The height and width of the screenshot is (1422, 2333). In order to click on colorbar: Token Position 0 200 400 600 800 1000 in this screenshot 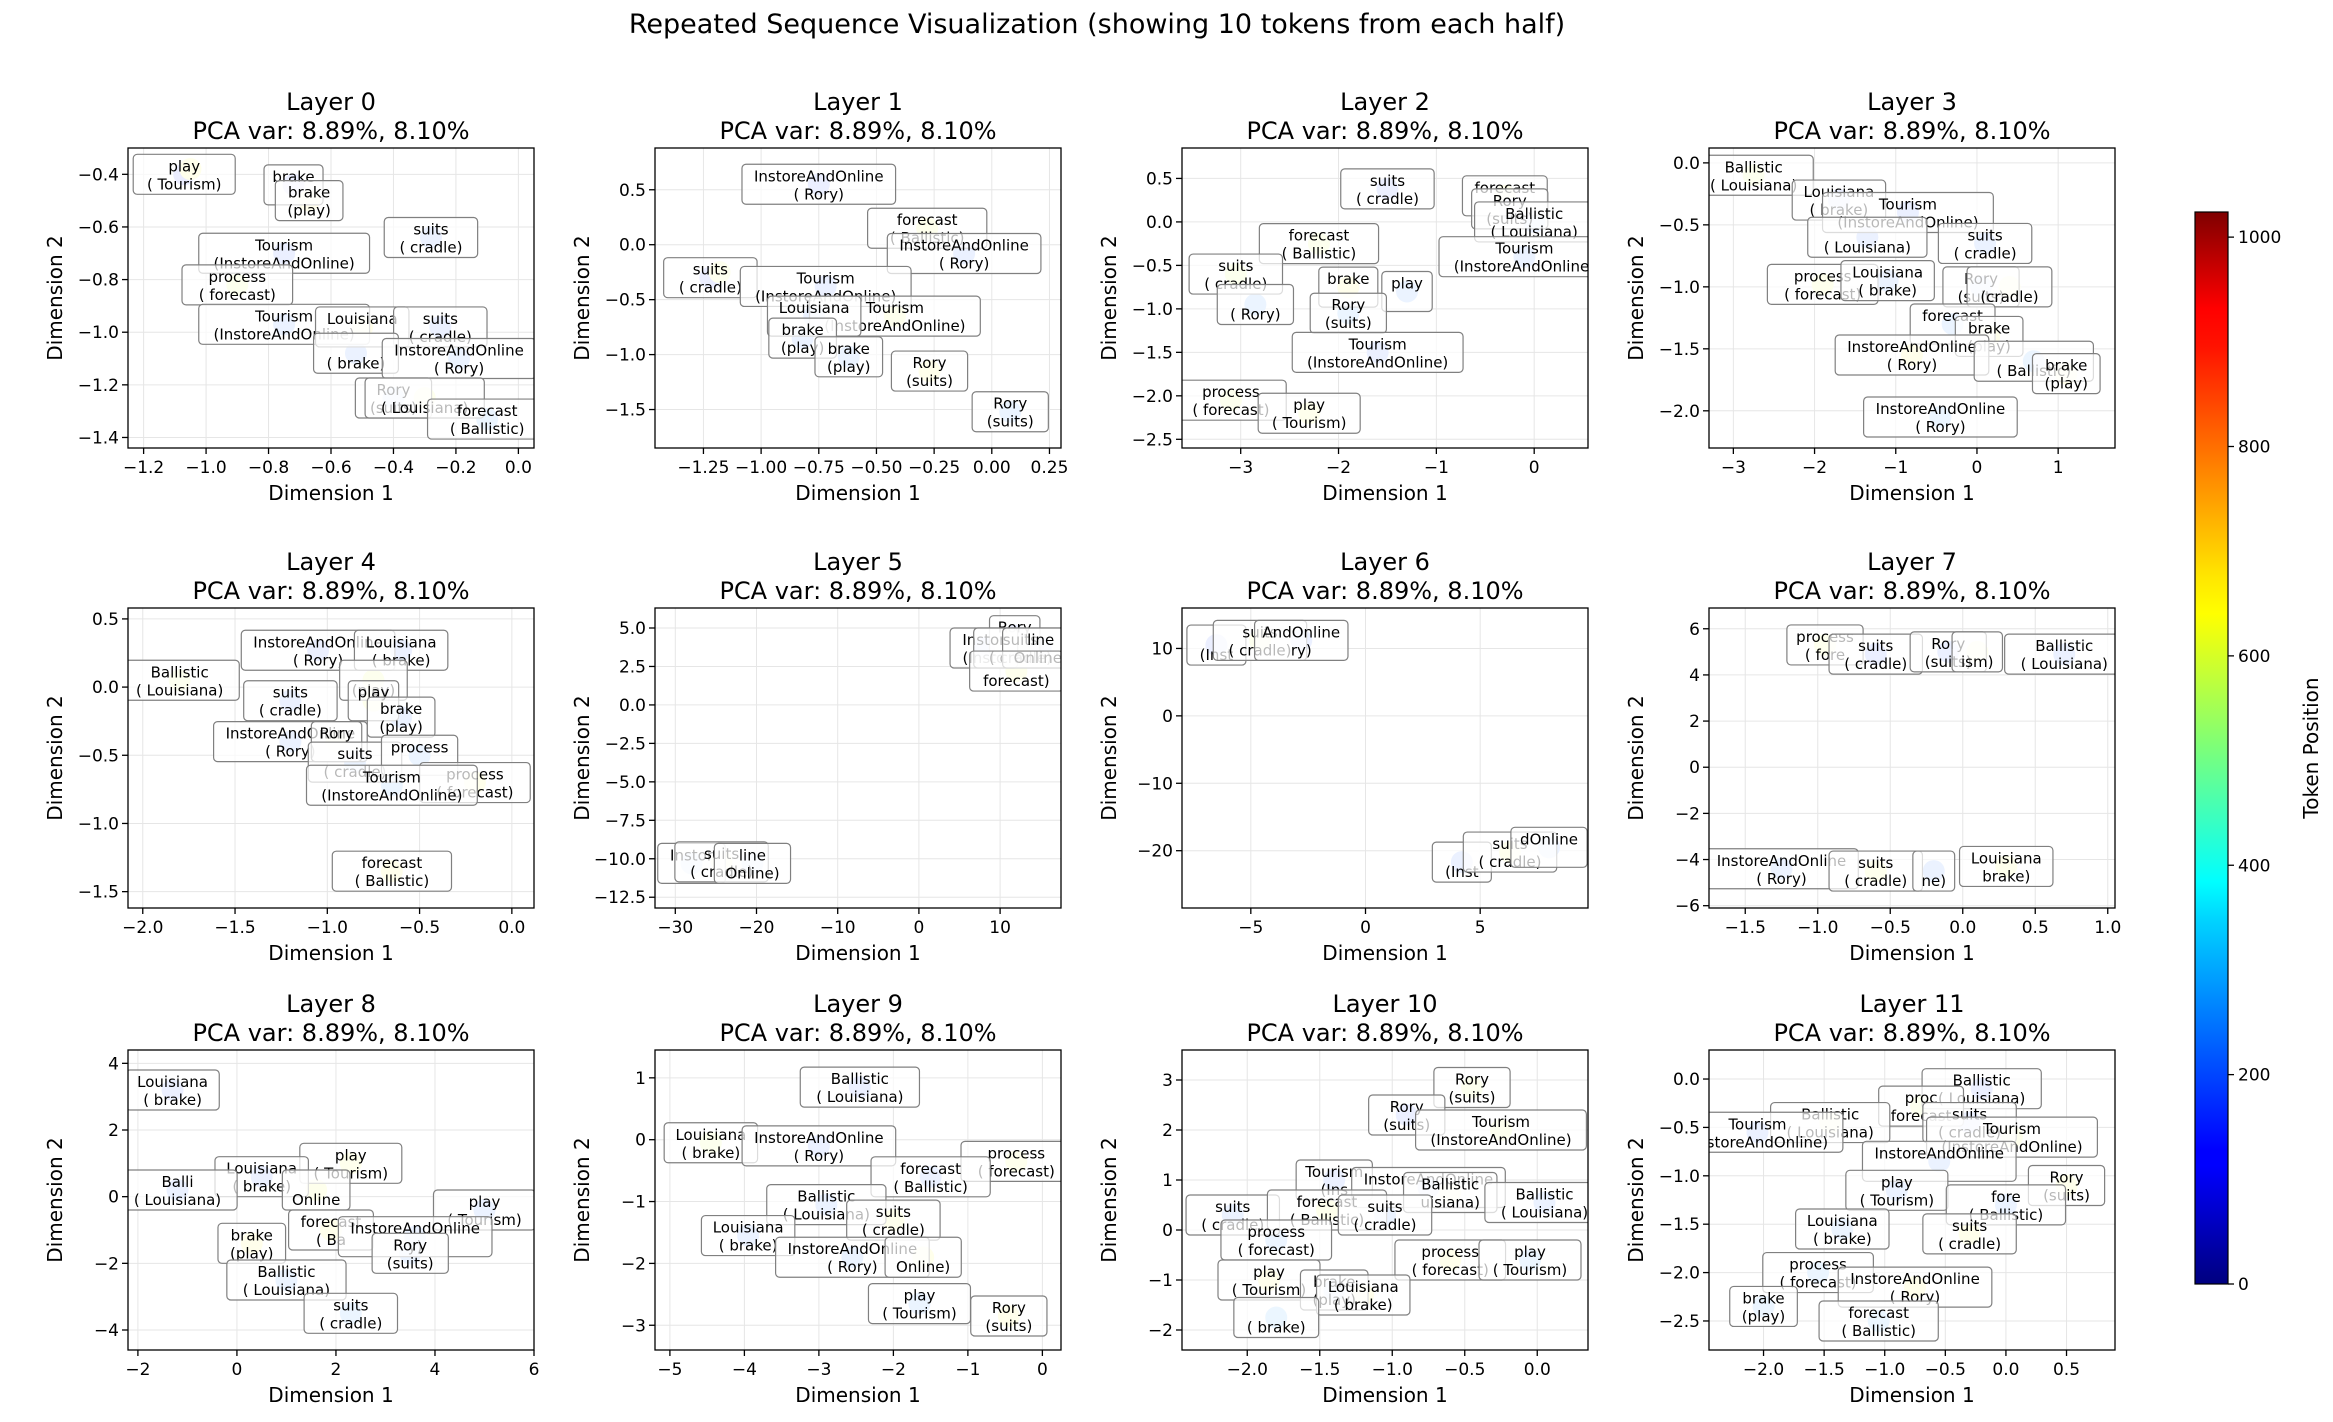, I will do `click(2258, 753)`.